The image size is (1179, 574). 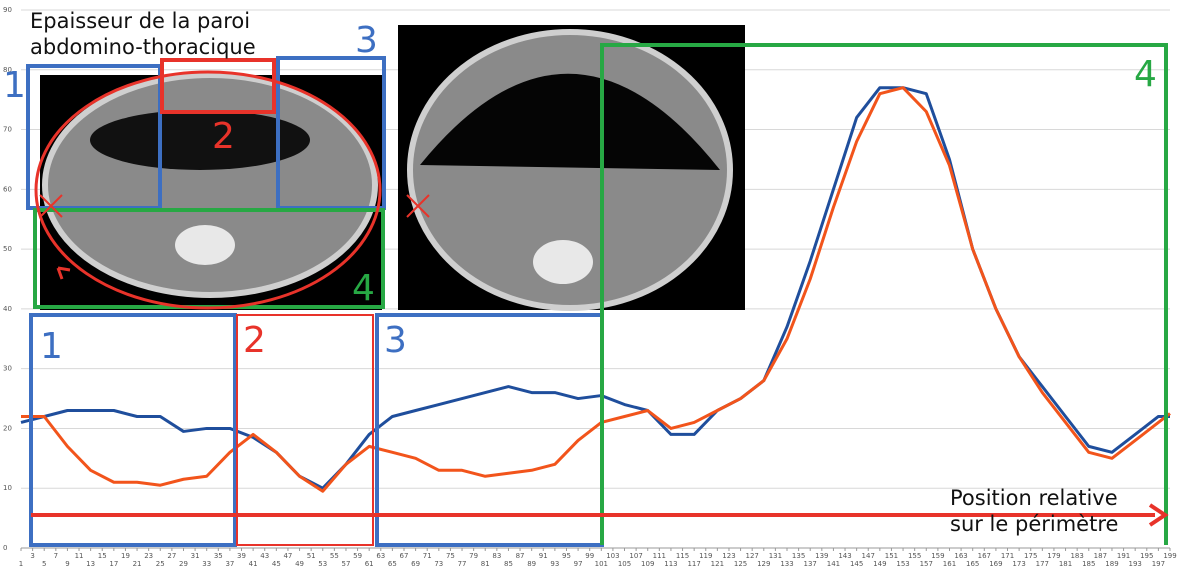 I want to click on x-tick-label: 189, so click(x=1111, y=564).